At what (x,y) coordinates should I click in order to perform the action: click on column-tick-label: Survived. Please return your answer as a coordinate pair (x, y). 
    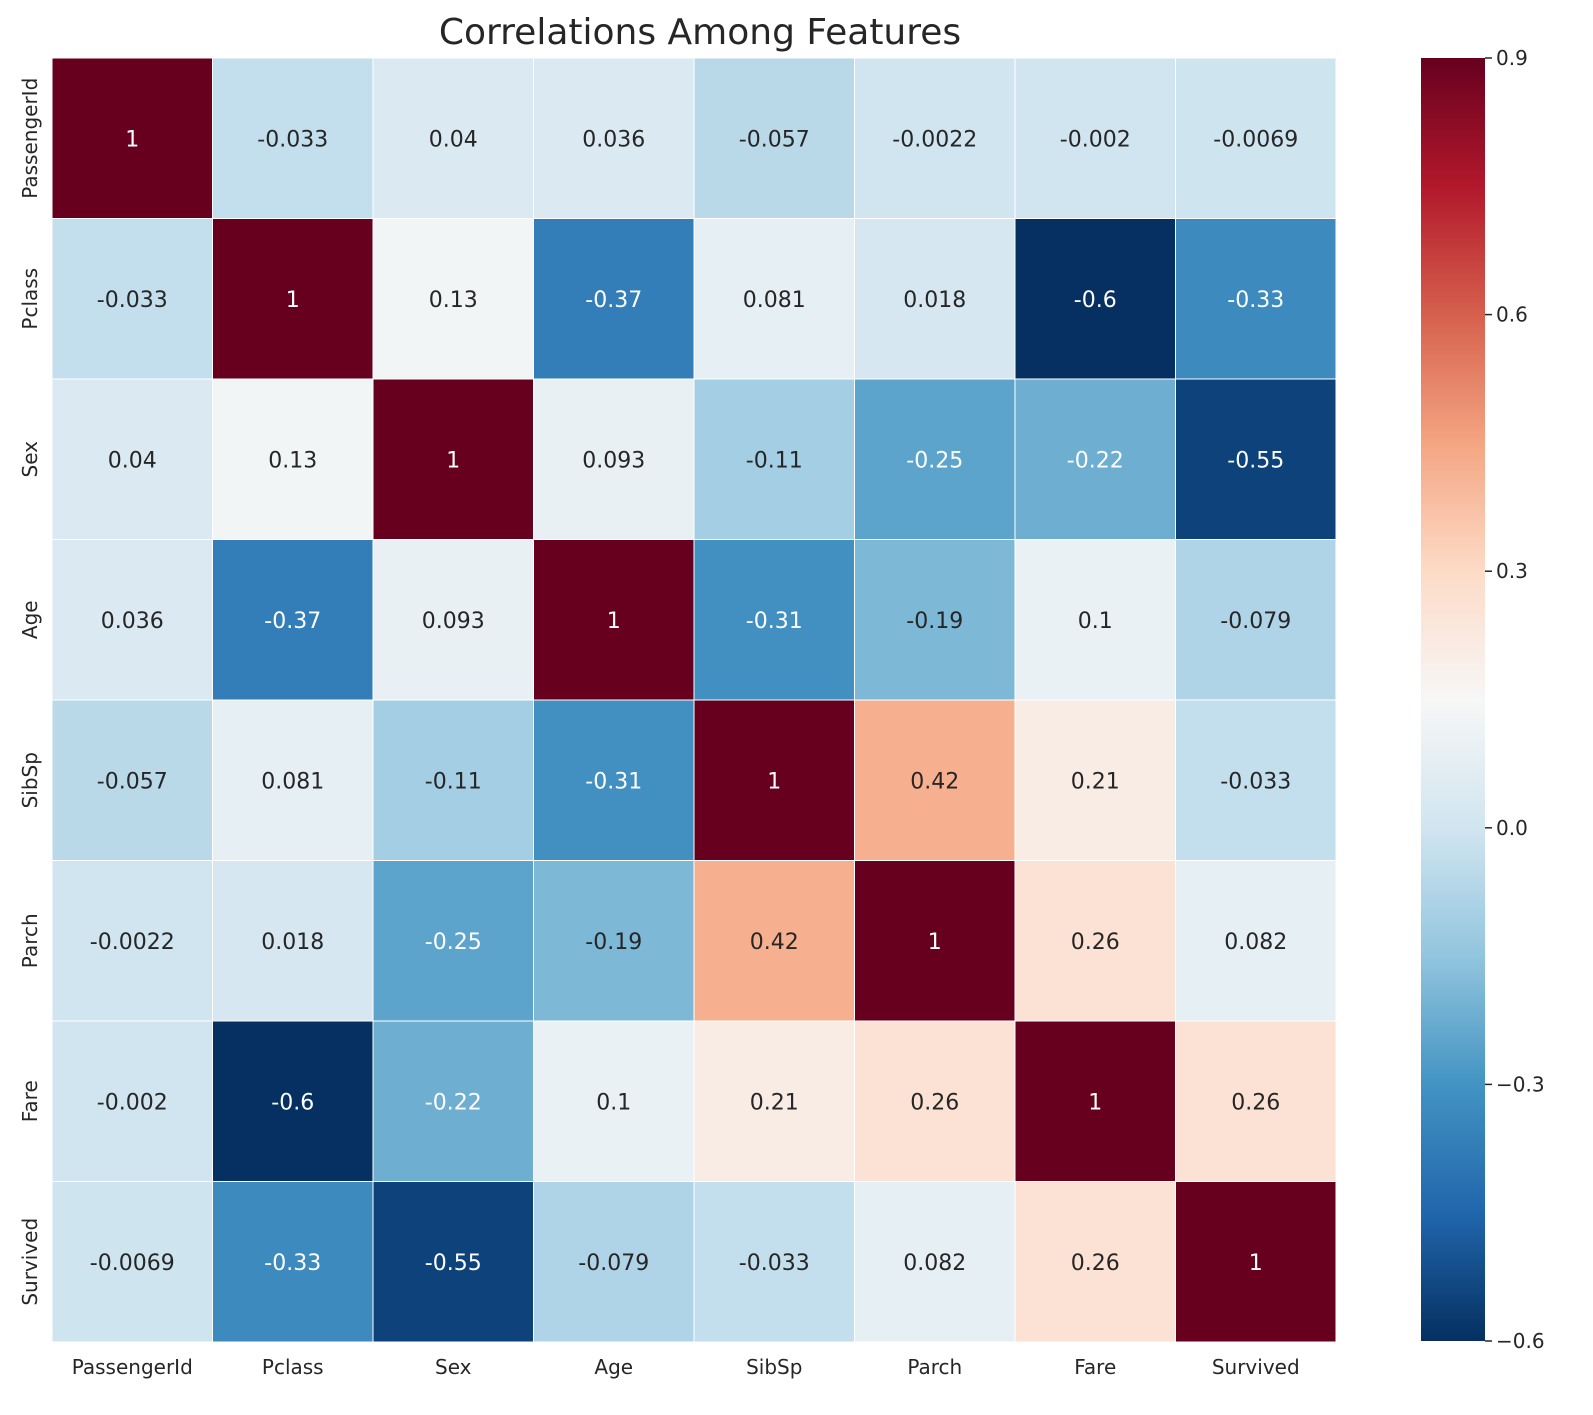
    Looking at the image, I should click on (1256, 1367).